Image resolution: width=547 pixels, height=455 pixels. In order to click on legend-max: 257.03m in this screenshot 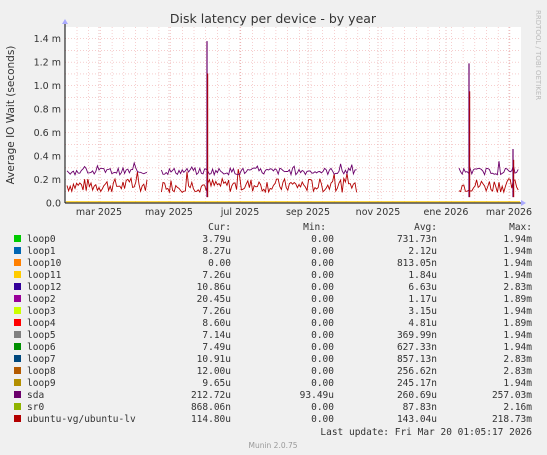, I will do `click(512, 395)`.